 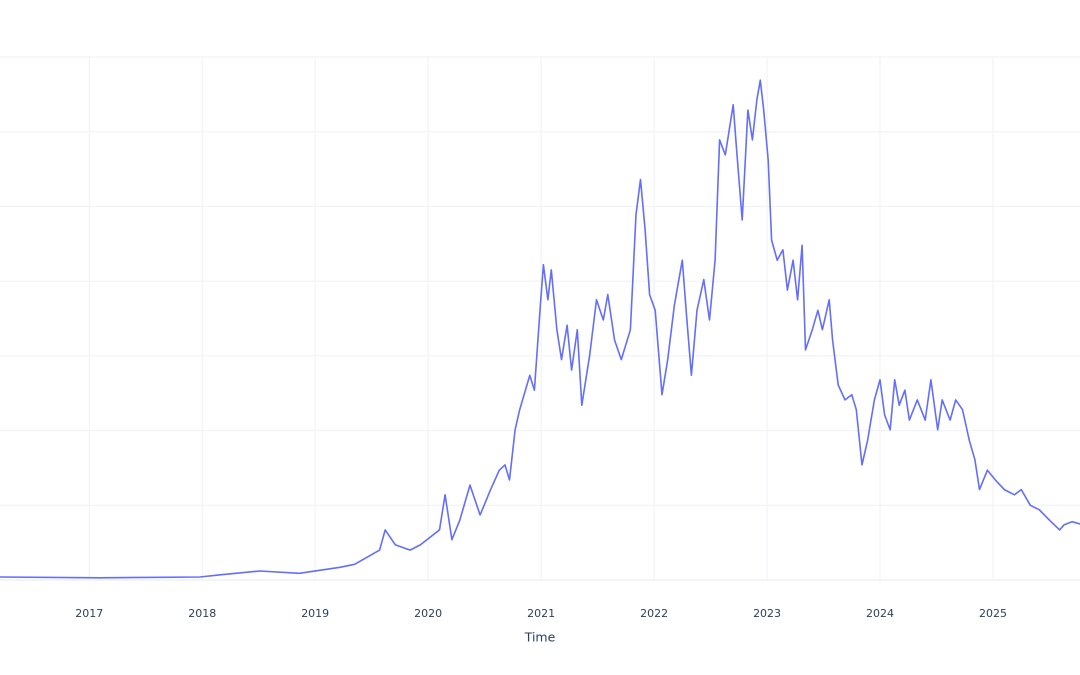 What do you see at coordinates (540, 637) in the screenshot?
I see `x-axis-title: Time` at bounding box center [540, 637].